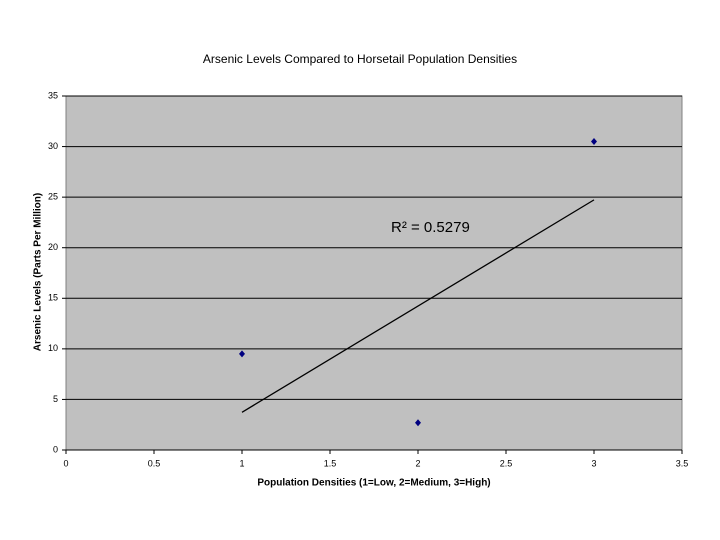 Image resolution: width=720 pixels, height=540 pixels. Describe the element at coordinates (55, 399) in the screenshot. I see `y-tick-label: 5` at that location.